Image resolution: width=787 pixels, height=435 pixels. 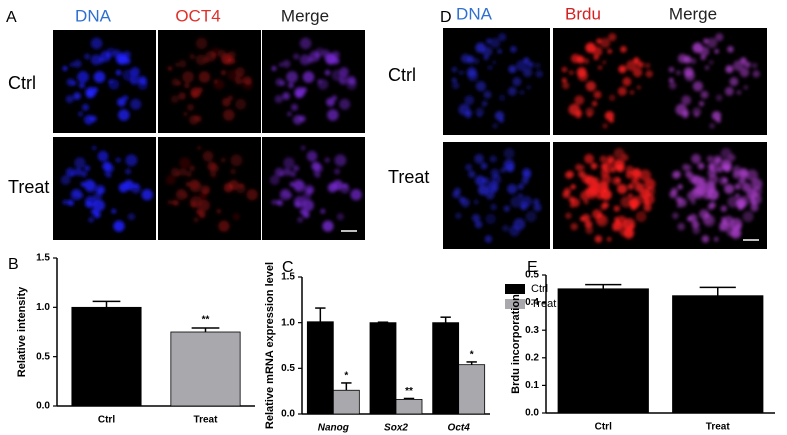 I want to click on y-tick-label: 0.5, so click(x=532, y=275).